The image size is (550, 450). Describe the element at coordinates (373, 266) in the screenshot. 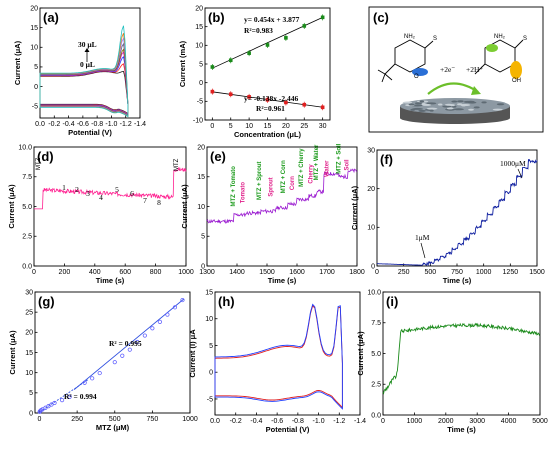

I see `f-ytick-label: 0` at that location.